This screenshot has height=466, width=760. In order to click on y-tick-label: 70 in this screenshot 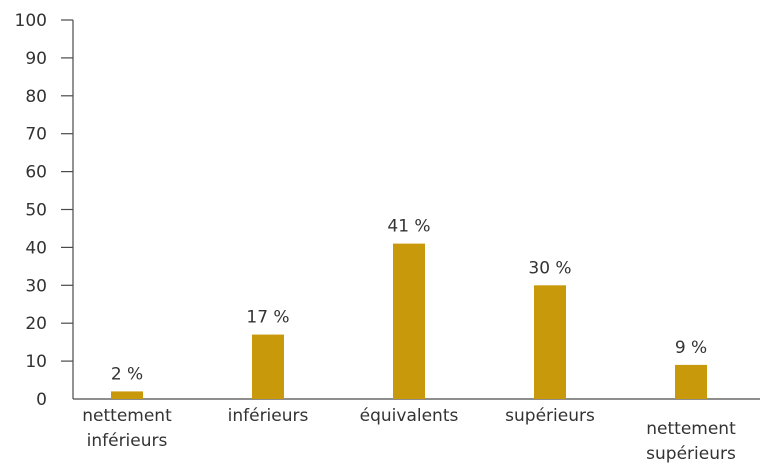, I will do `click(36, 135)`.